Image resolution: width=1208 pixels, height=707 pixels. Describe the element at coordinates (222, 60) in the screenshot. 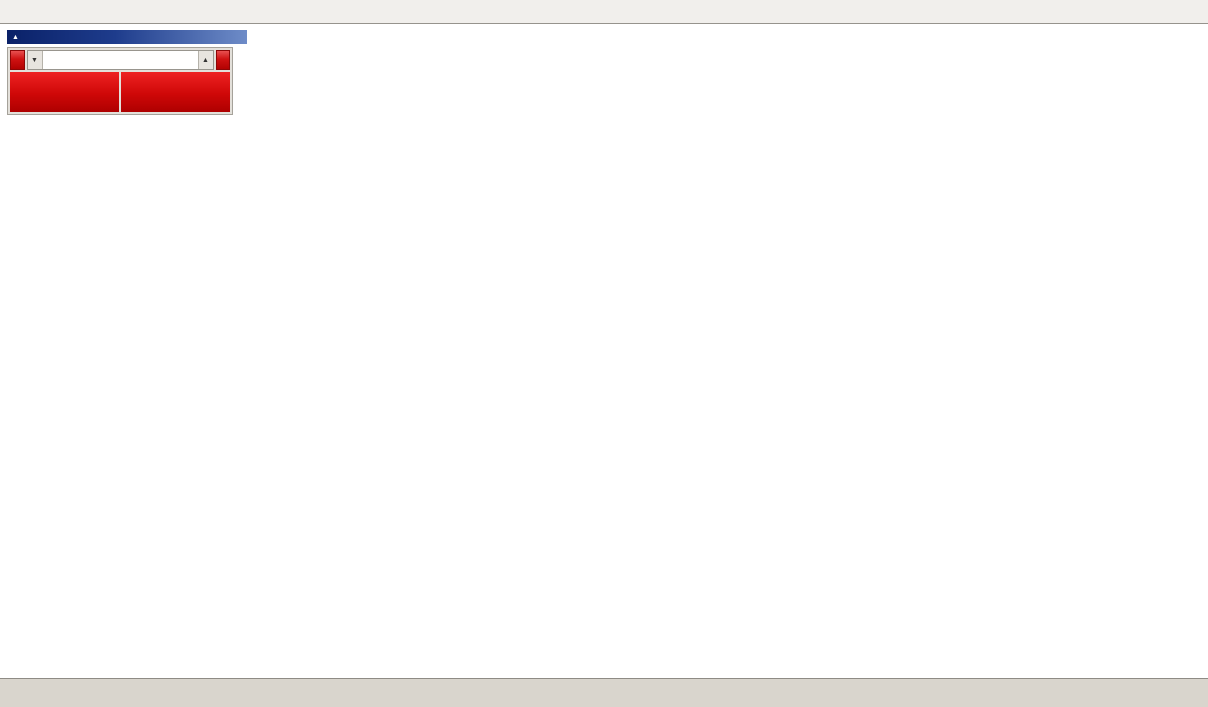

I see `buy-button` at that location.